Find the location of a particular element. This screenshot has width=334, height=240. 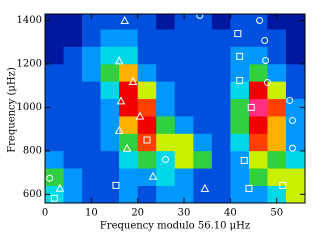

x-tick-label: 20 is located at coordinates (137, 213).